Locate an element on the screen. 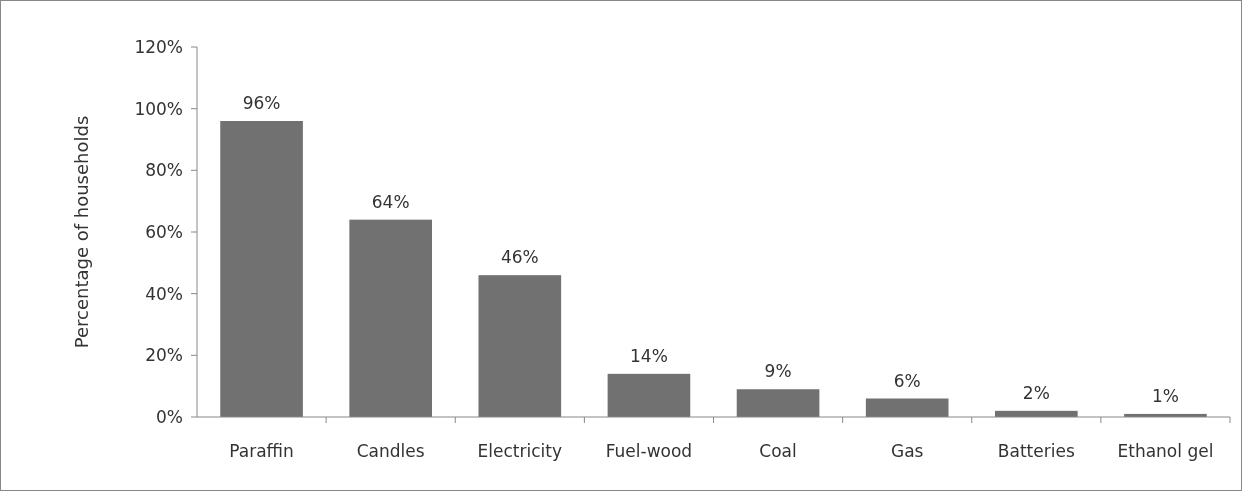  data-label: 9% is located at coordinates (778, 371).